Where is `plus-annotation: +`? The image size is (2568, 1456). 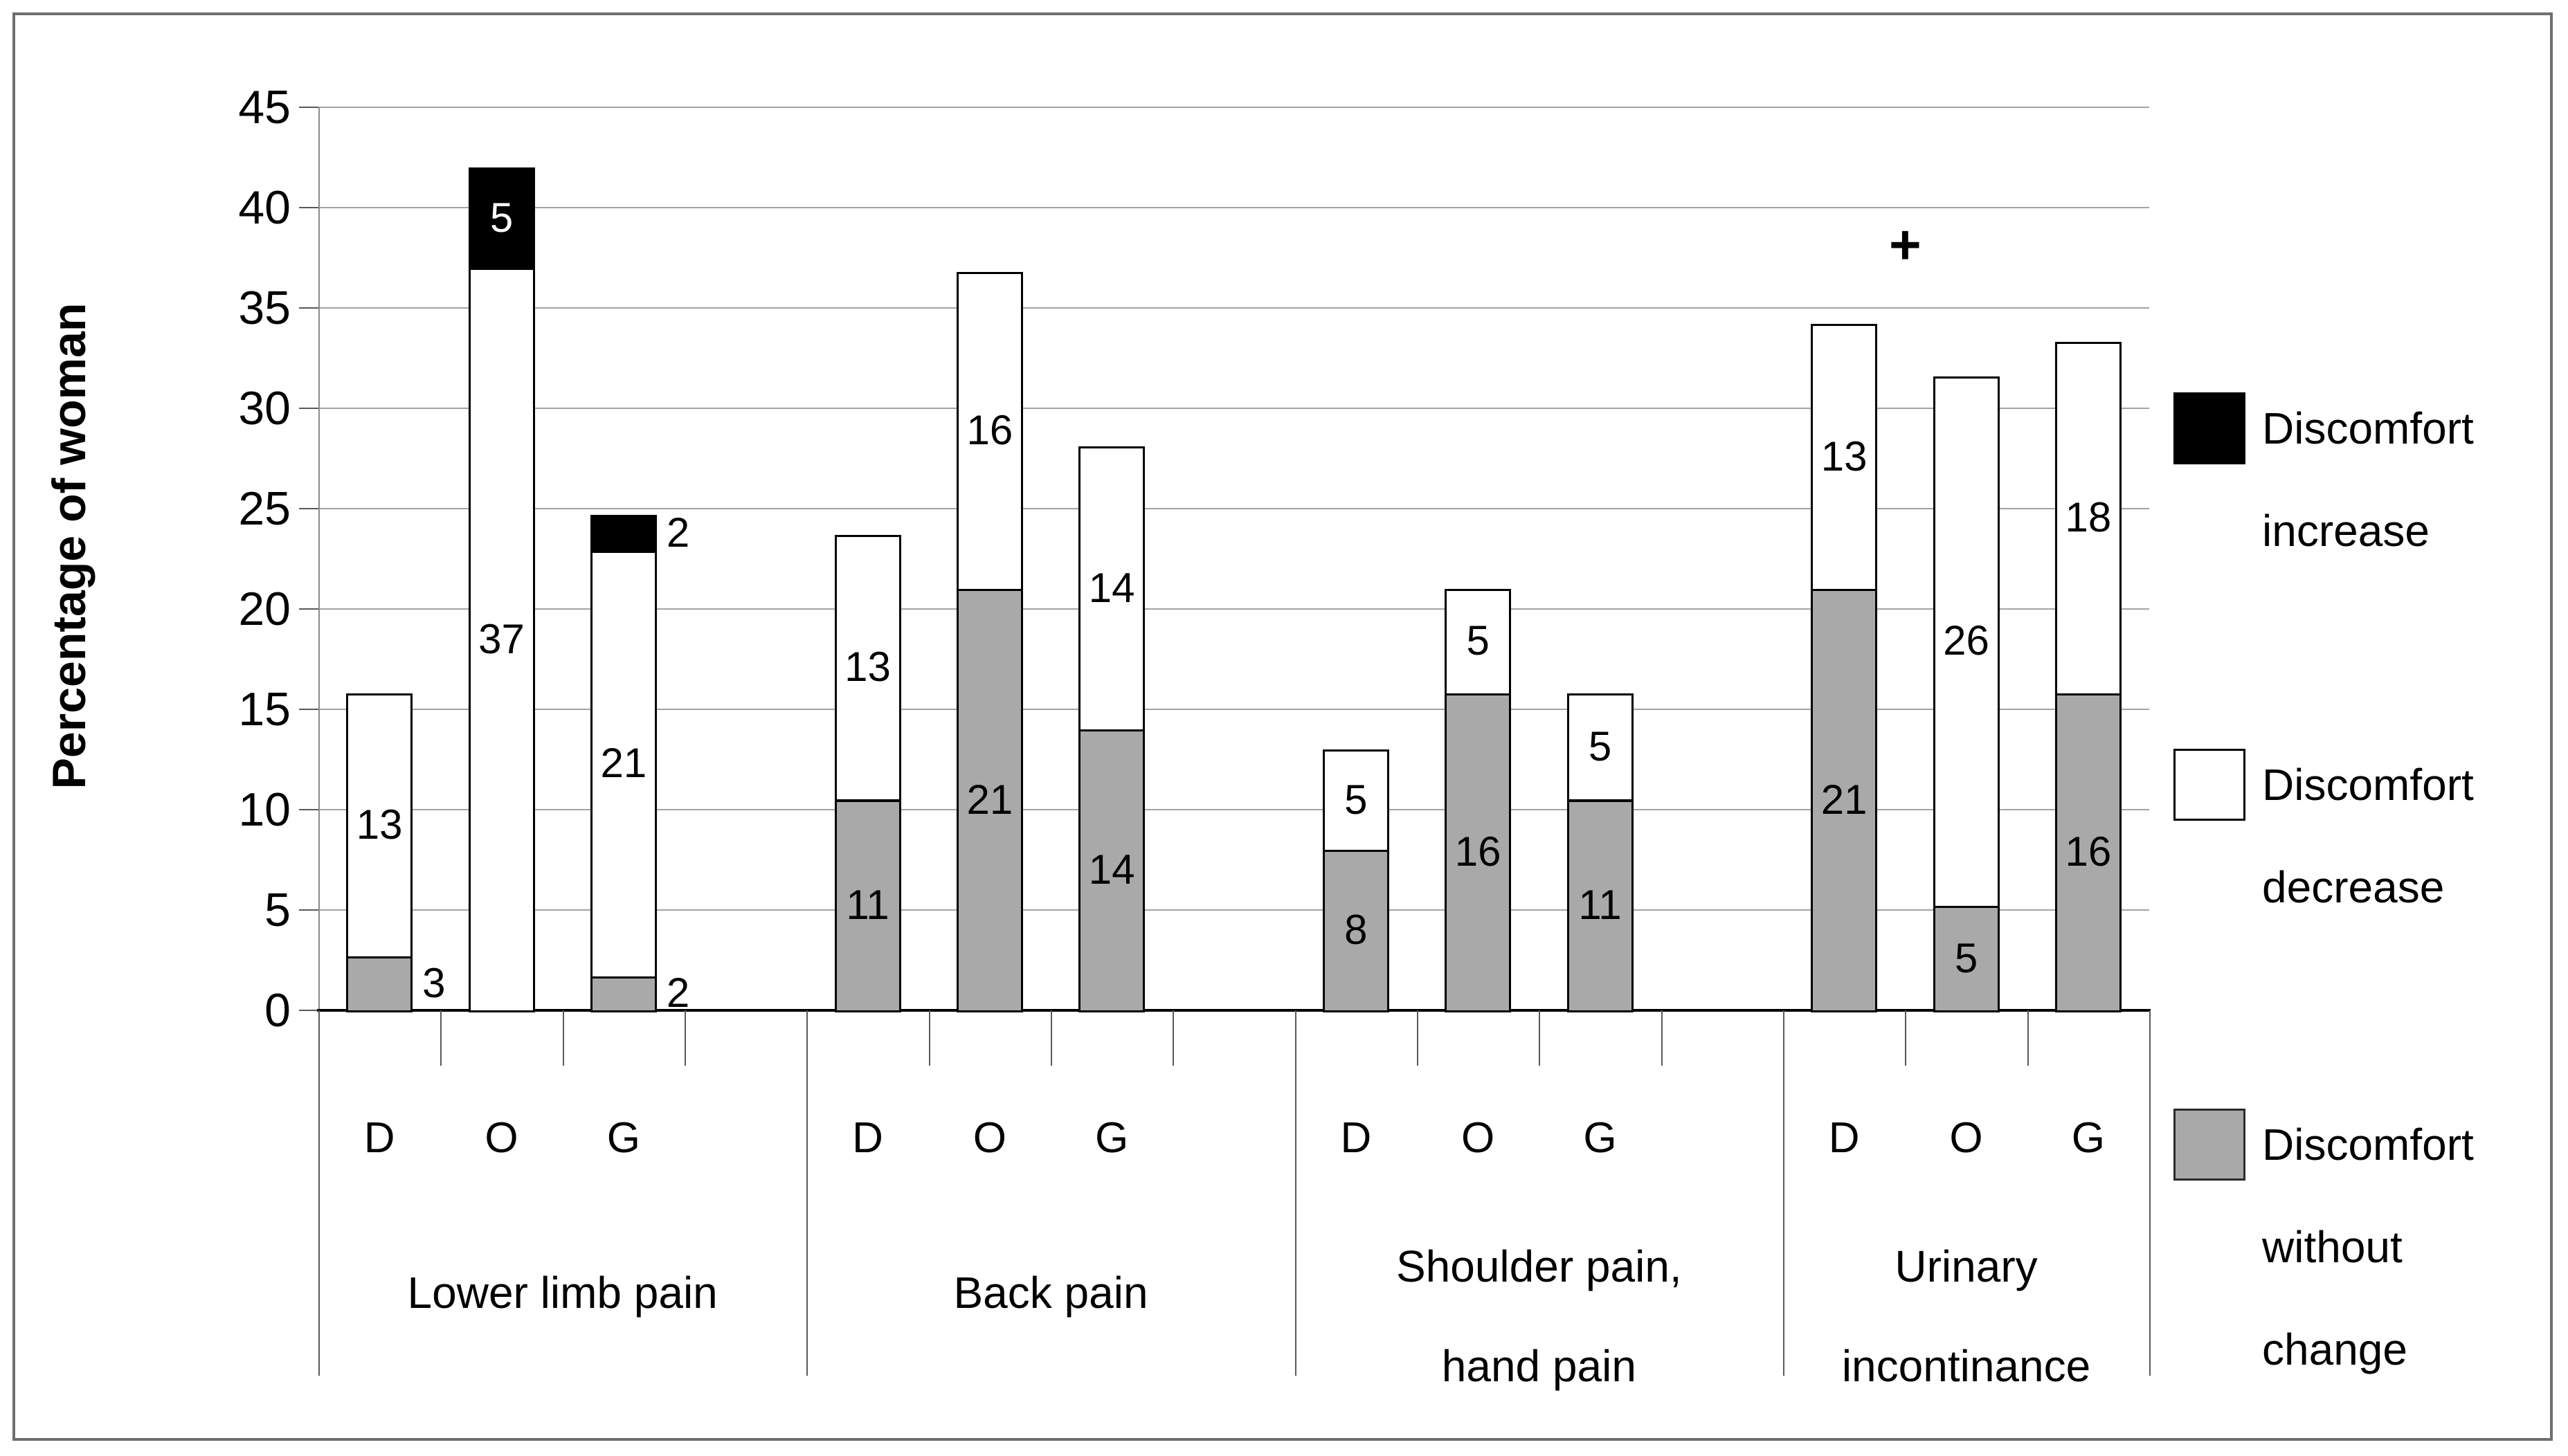
plus-annotation: + is located at coordinates (1905, 245).